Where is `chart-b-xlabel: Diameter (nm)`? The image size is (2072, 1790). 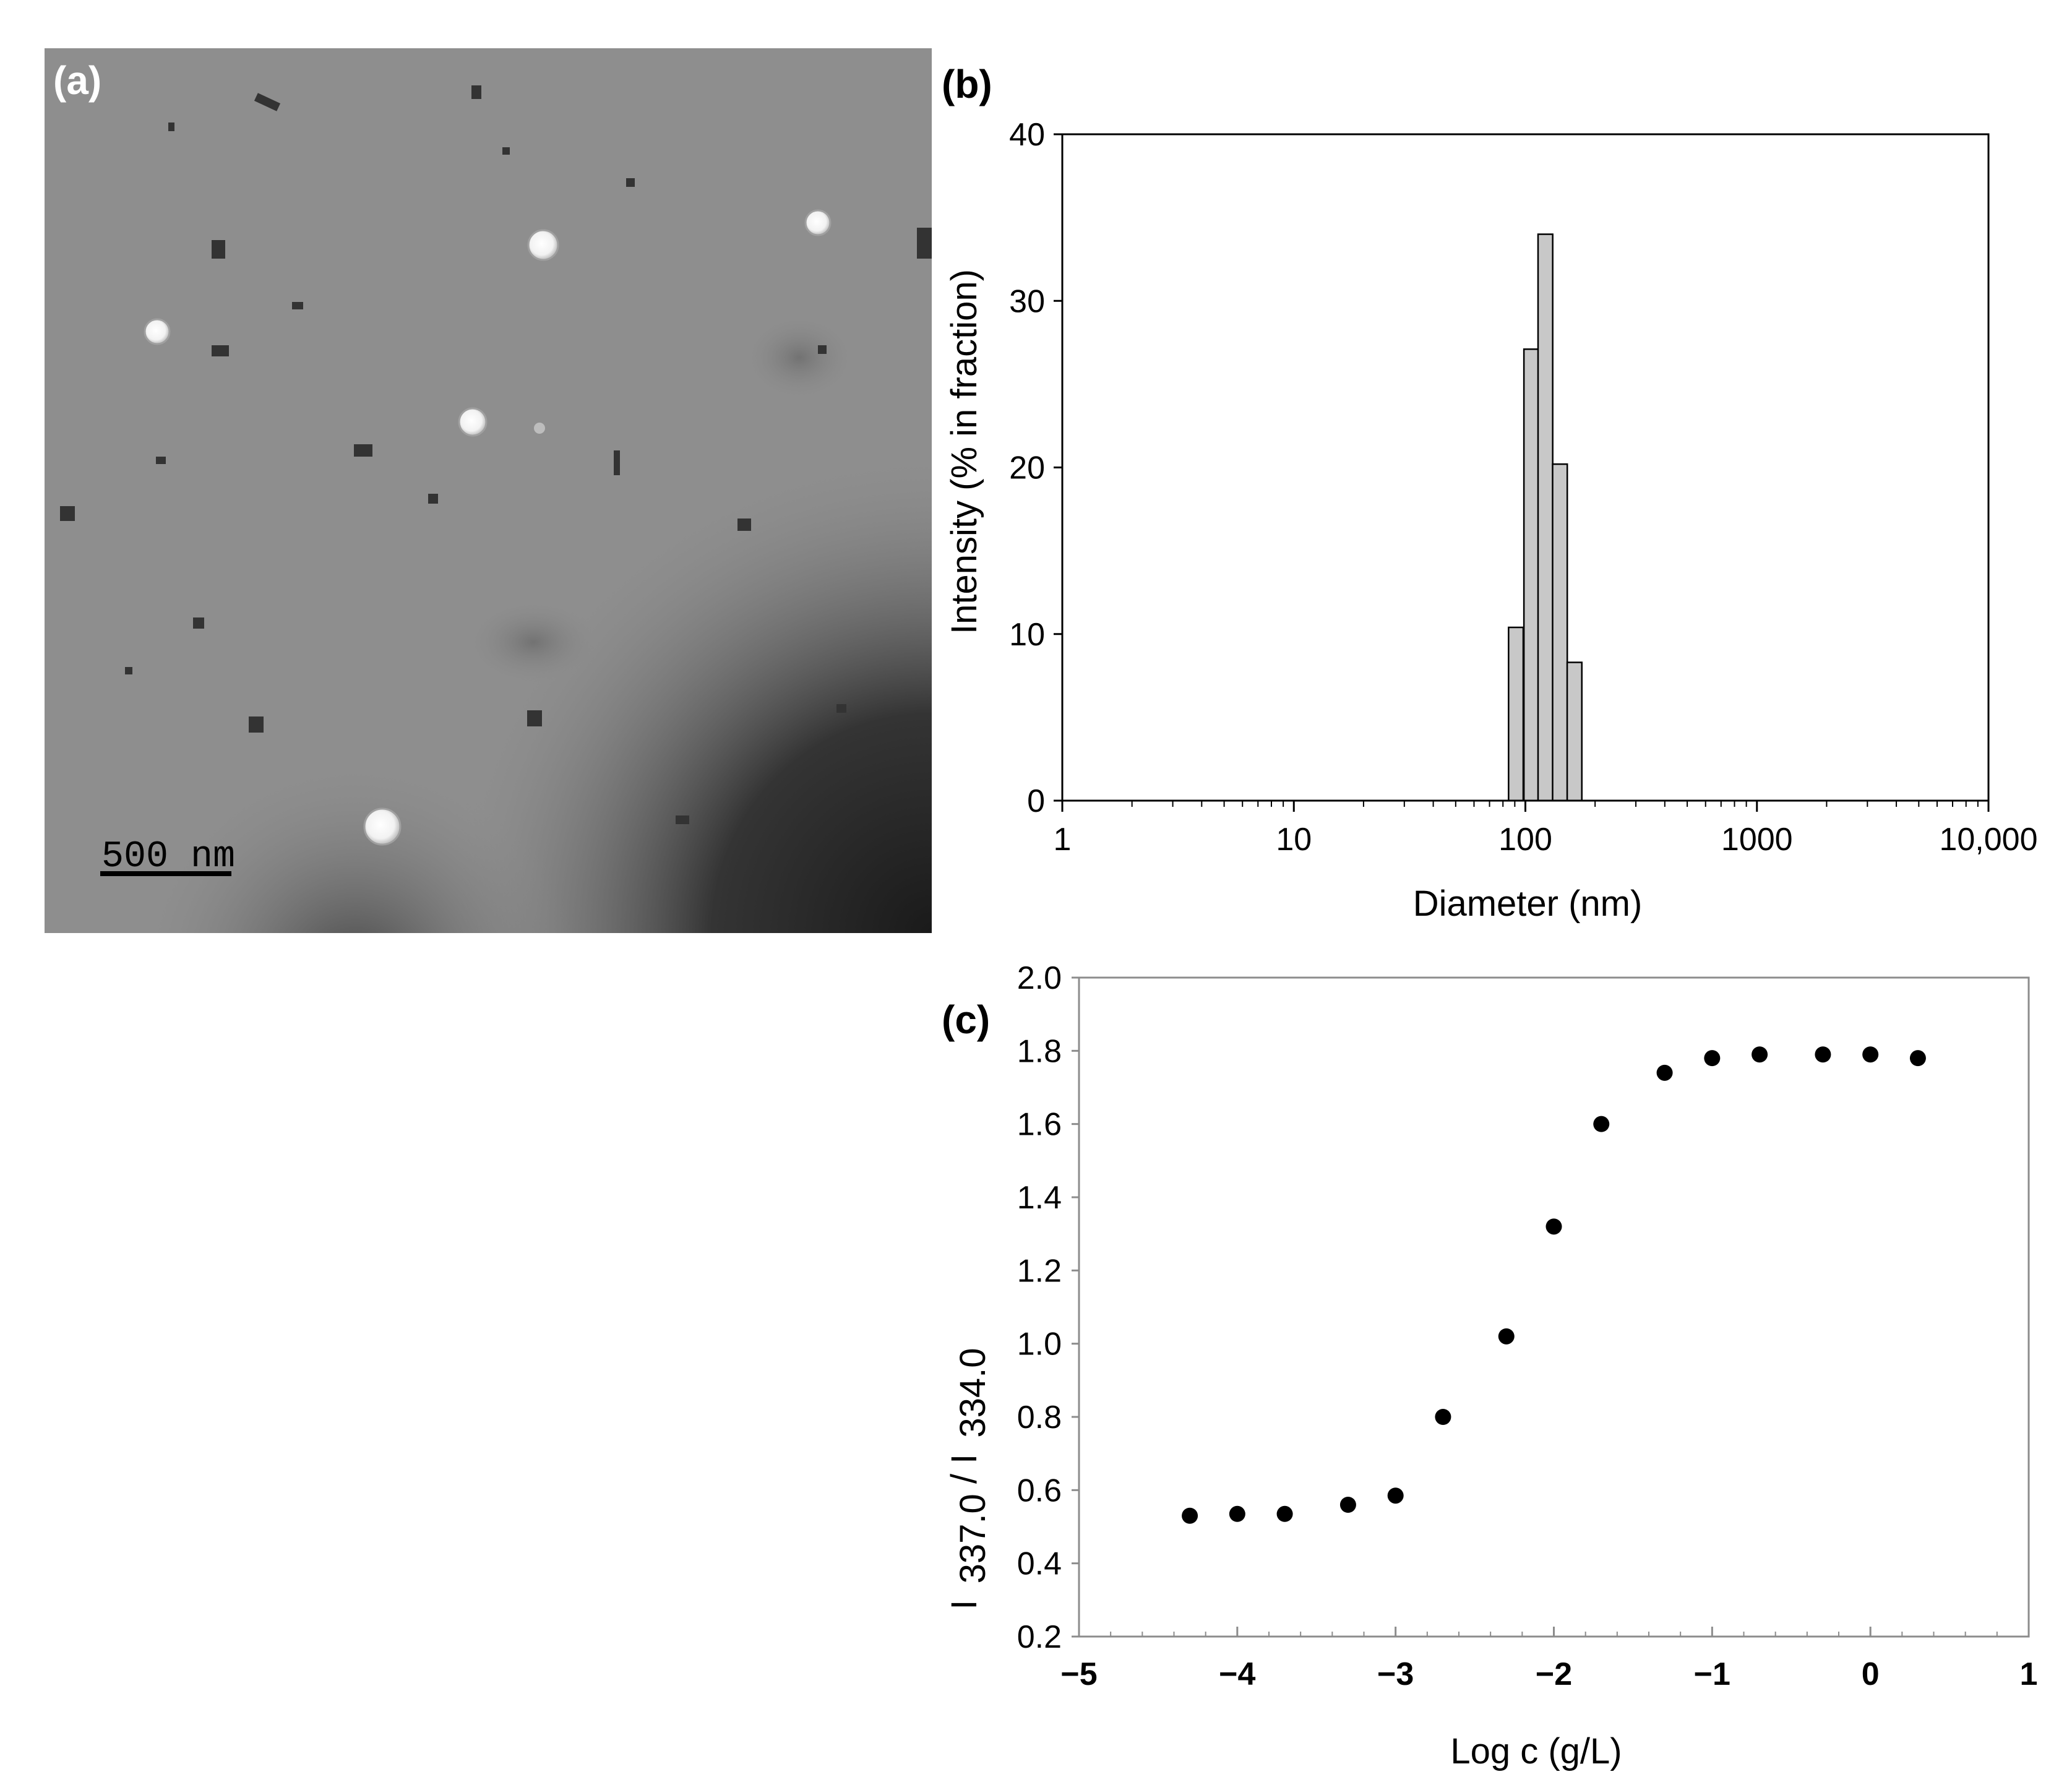
chart-b-xlabel: Diameter (nm) is located at coordinates (1528, 904).